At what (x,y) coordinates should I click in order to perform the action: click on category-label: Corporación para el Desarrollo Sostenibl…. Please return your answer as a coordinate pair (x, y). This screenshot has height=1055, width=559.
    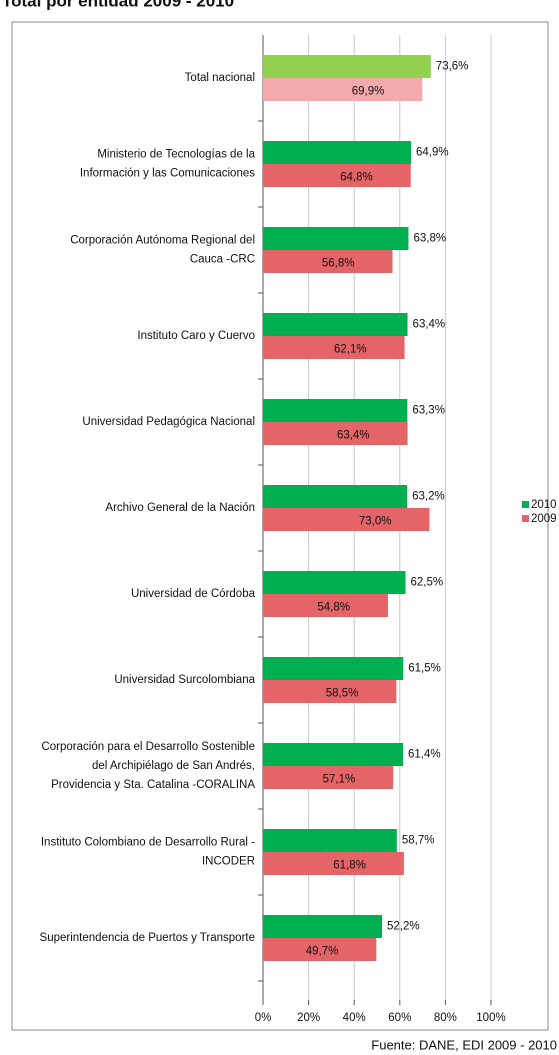
    Looking at the image, I should click on (148, 766).